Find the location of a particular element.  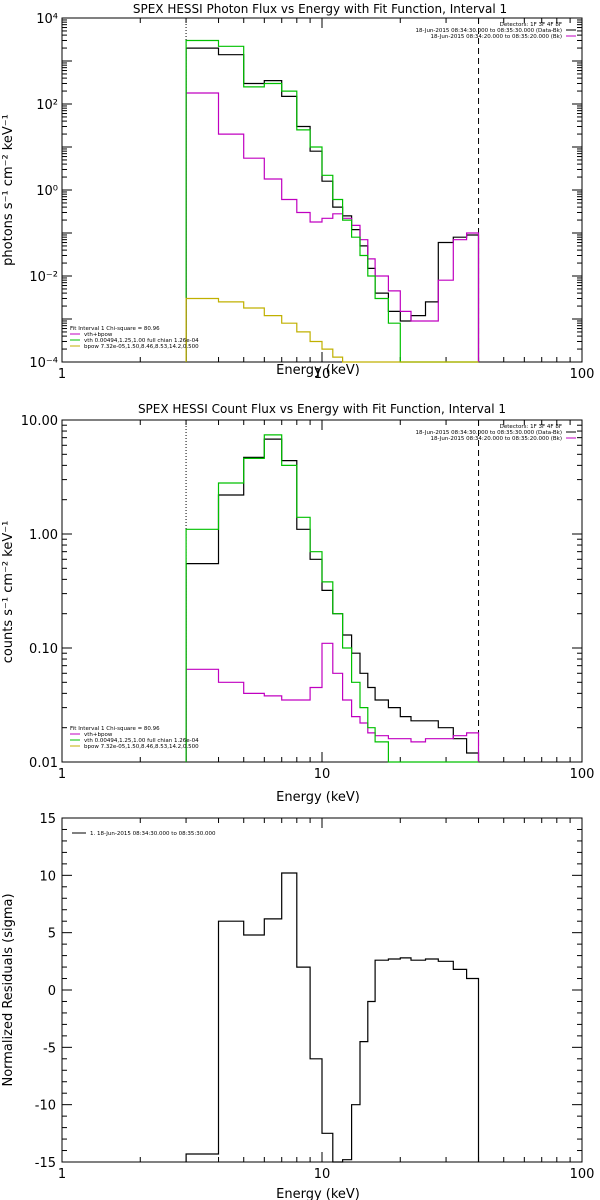

y-tick-label: 10⁰ is located at coordinates (47, 191).